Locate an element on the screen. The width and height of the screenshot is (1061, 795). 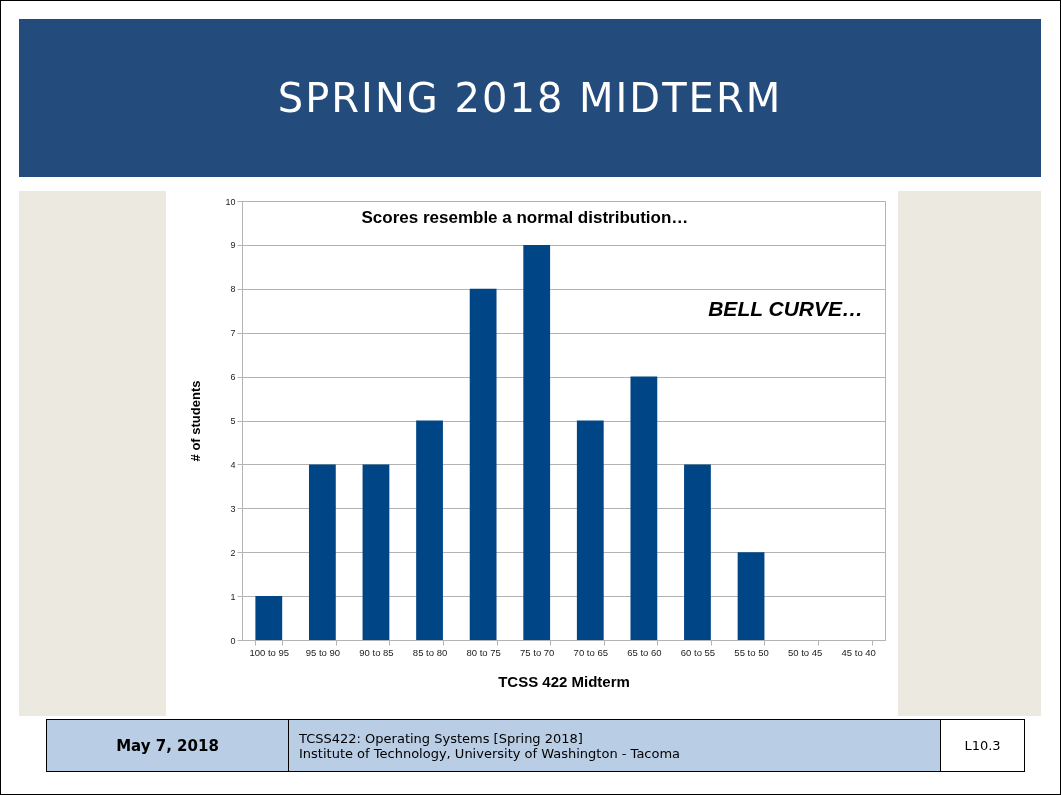
x-axis-title: TCSS 422 Midterm is located at coordinates (564, 681).